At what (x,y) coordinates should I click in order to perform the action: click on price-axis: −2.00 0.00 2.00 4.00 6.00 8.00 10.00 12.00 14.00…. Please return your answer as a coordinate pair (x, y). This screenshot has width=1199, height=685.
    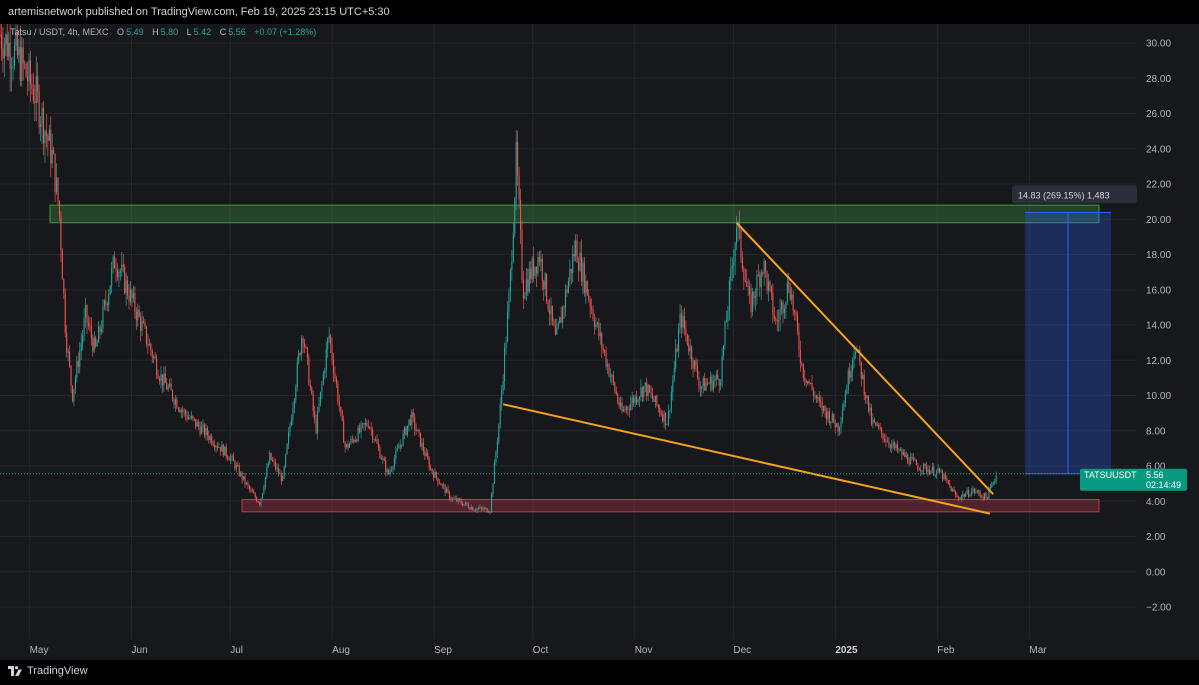
    Looking at the image, I should click on (1159, 326).